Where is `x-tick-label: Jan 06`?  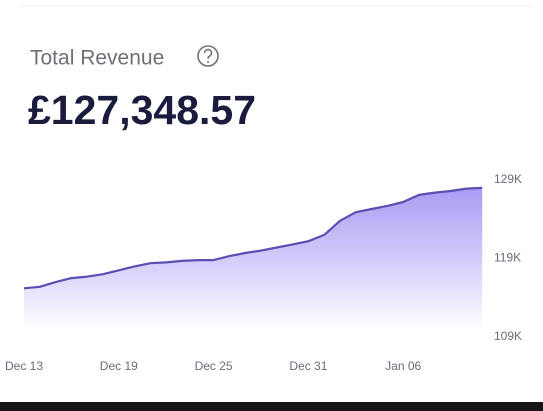 x-tick-label: Jan 06 is located at coordinates (403, 366).